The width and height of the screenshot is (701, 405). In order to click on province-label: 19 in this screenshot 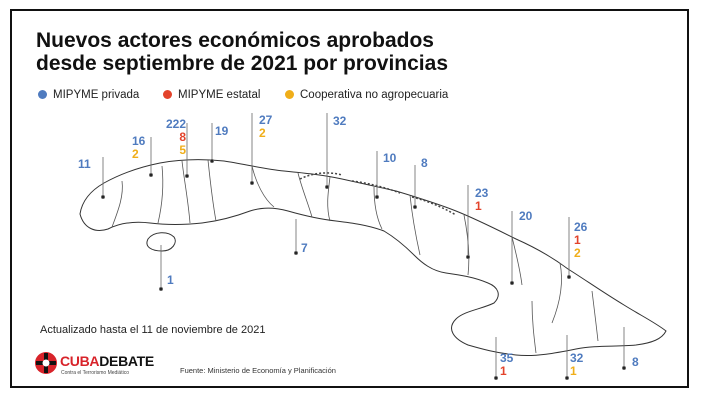, I will do `click(221, 131)`.